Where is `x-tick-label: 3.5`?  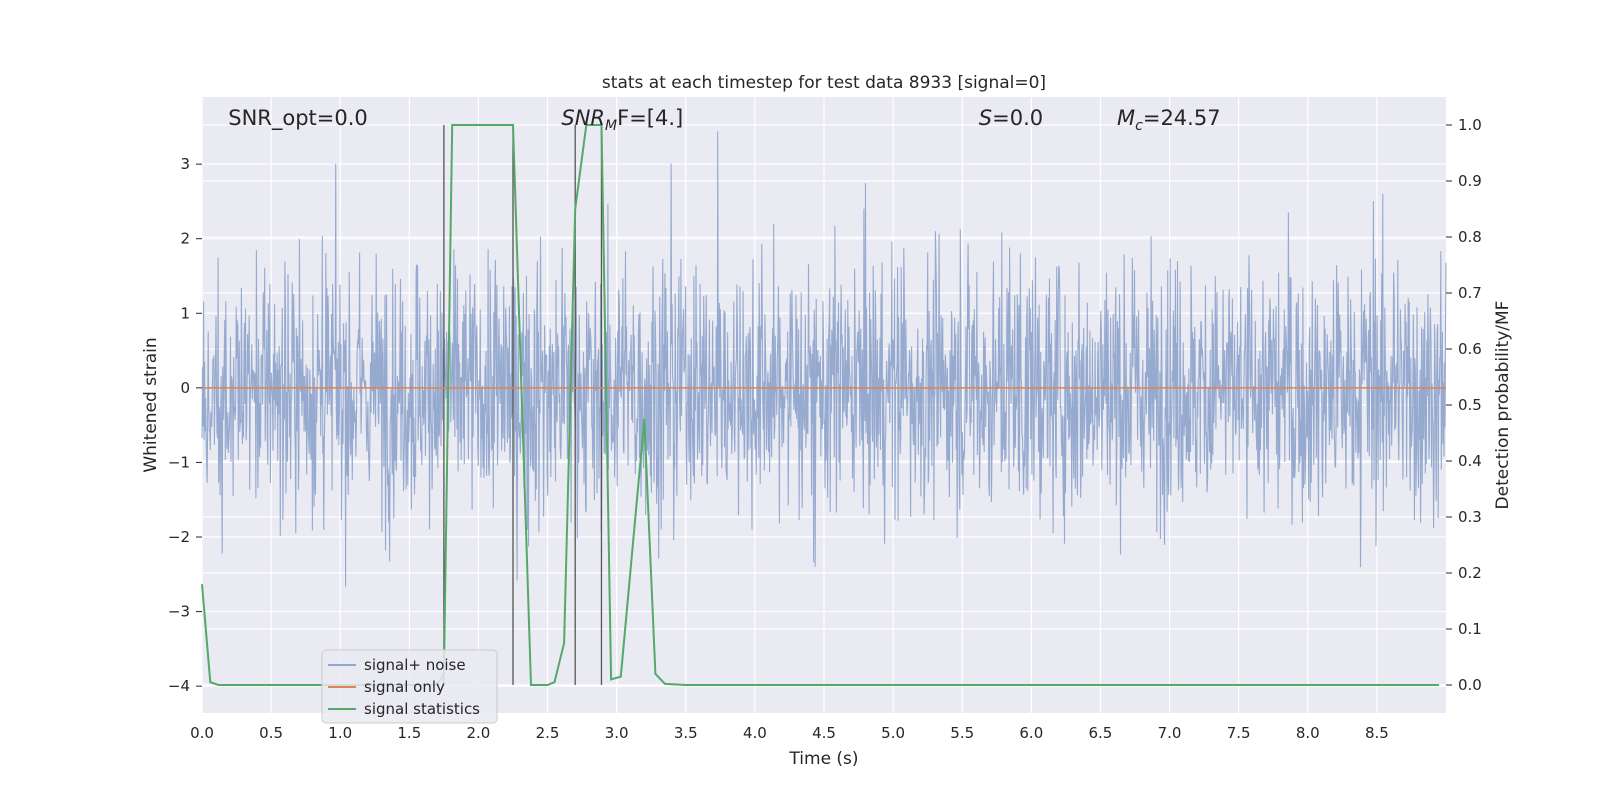 x-tick-label: 3.5 is located at coordinates (686, 733).